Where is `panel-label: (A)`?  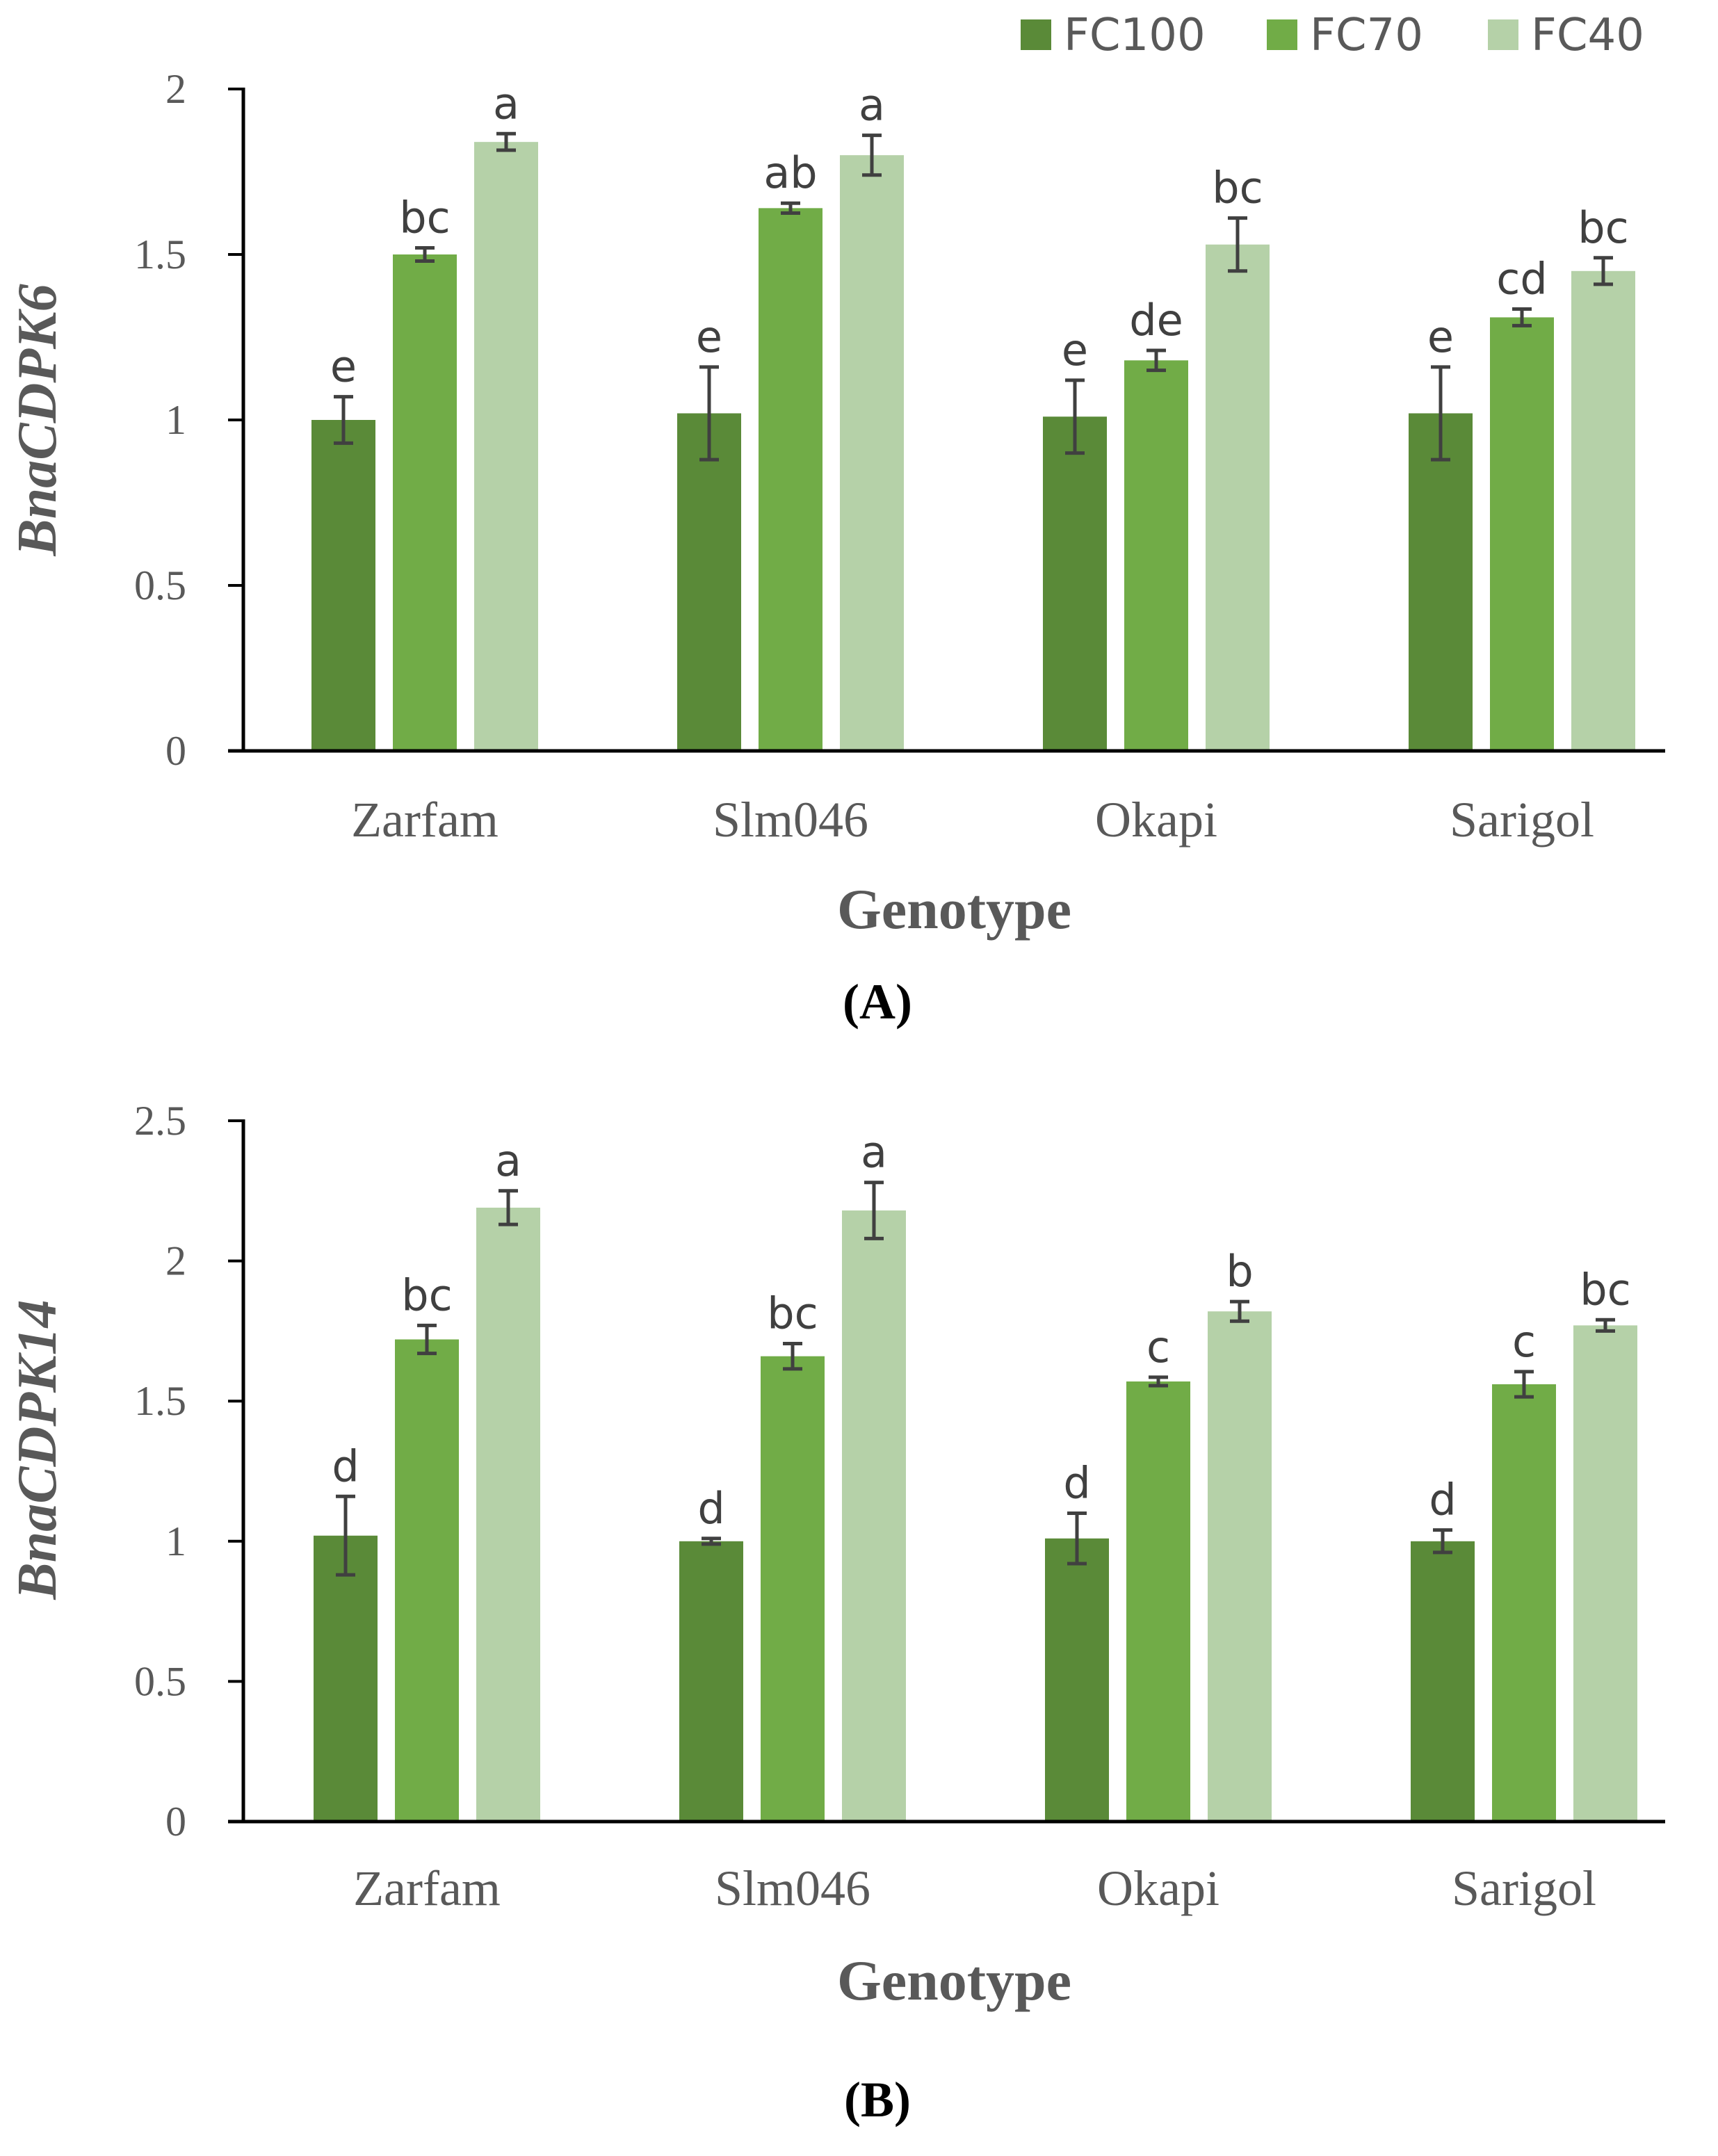 panel-label: (A) is located at coordinates (877, 1002).